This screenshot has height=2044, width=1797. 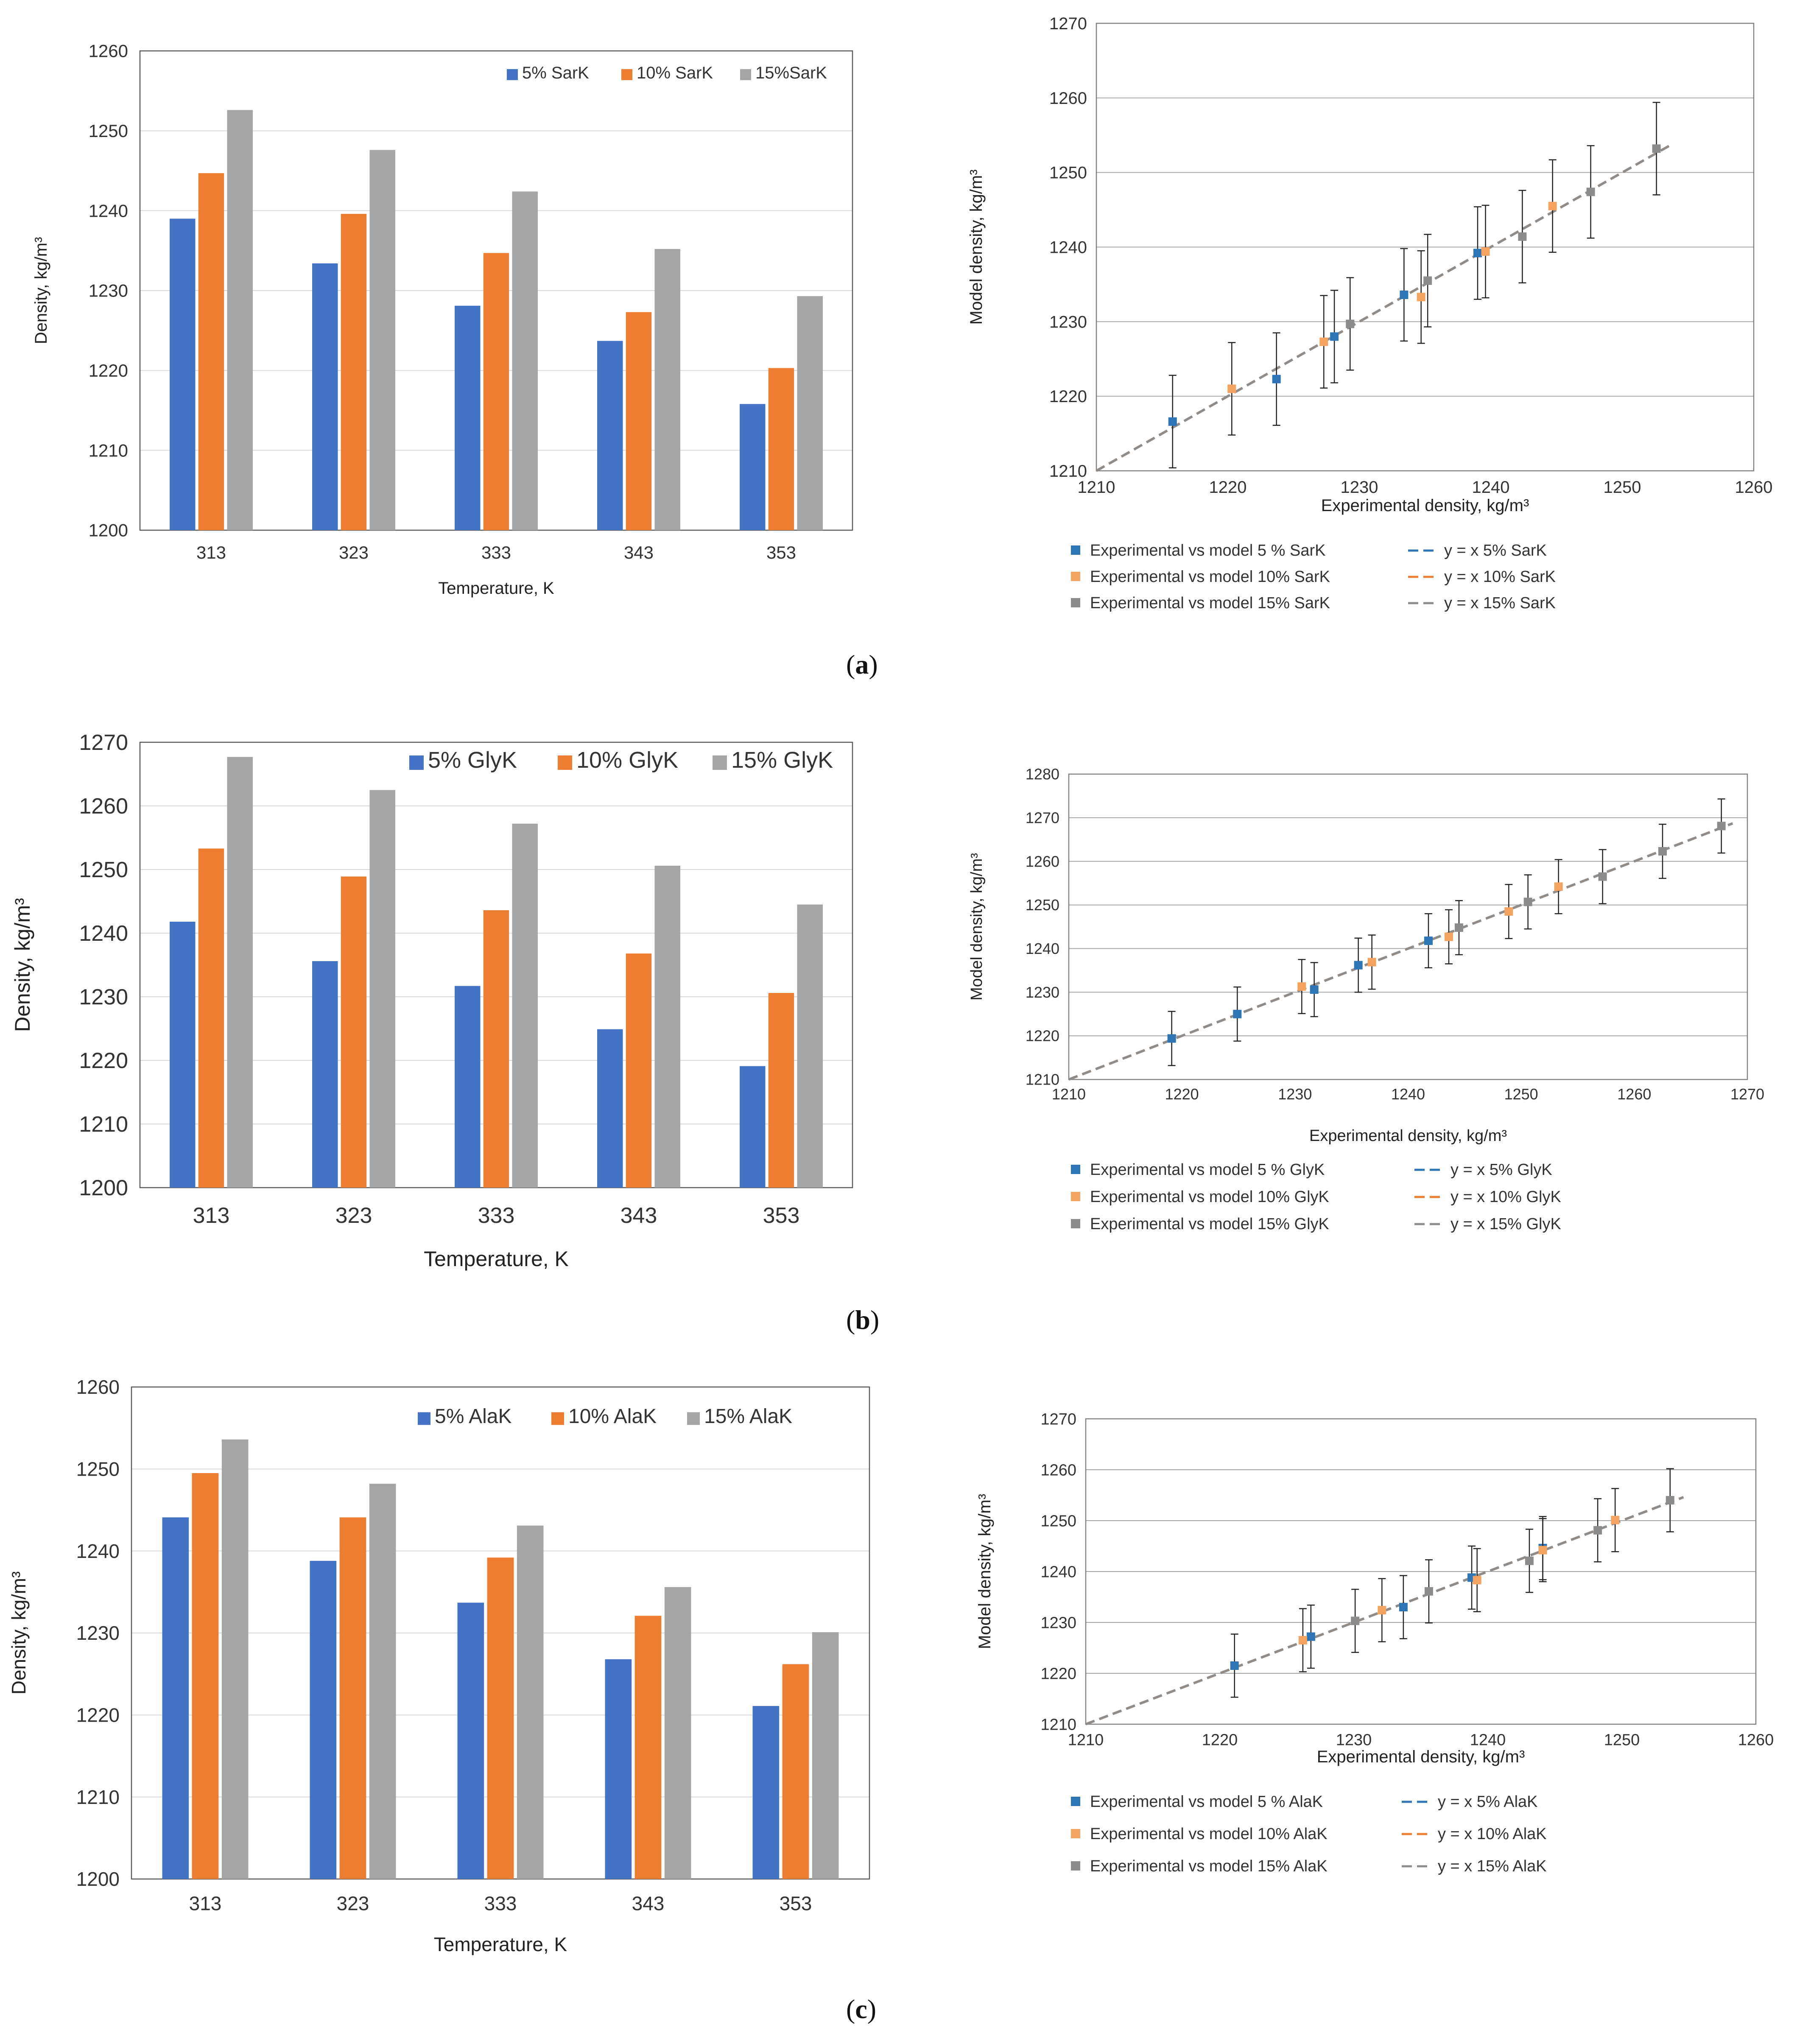 What do you see at coordinates (98, 1879) in the screenshot?
I see `y-tick-label: 1200` at bounding box center [98, 1879].